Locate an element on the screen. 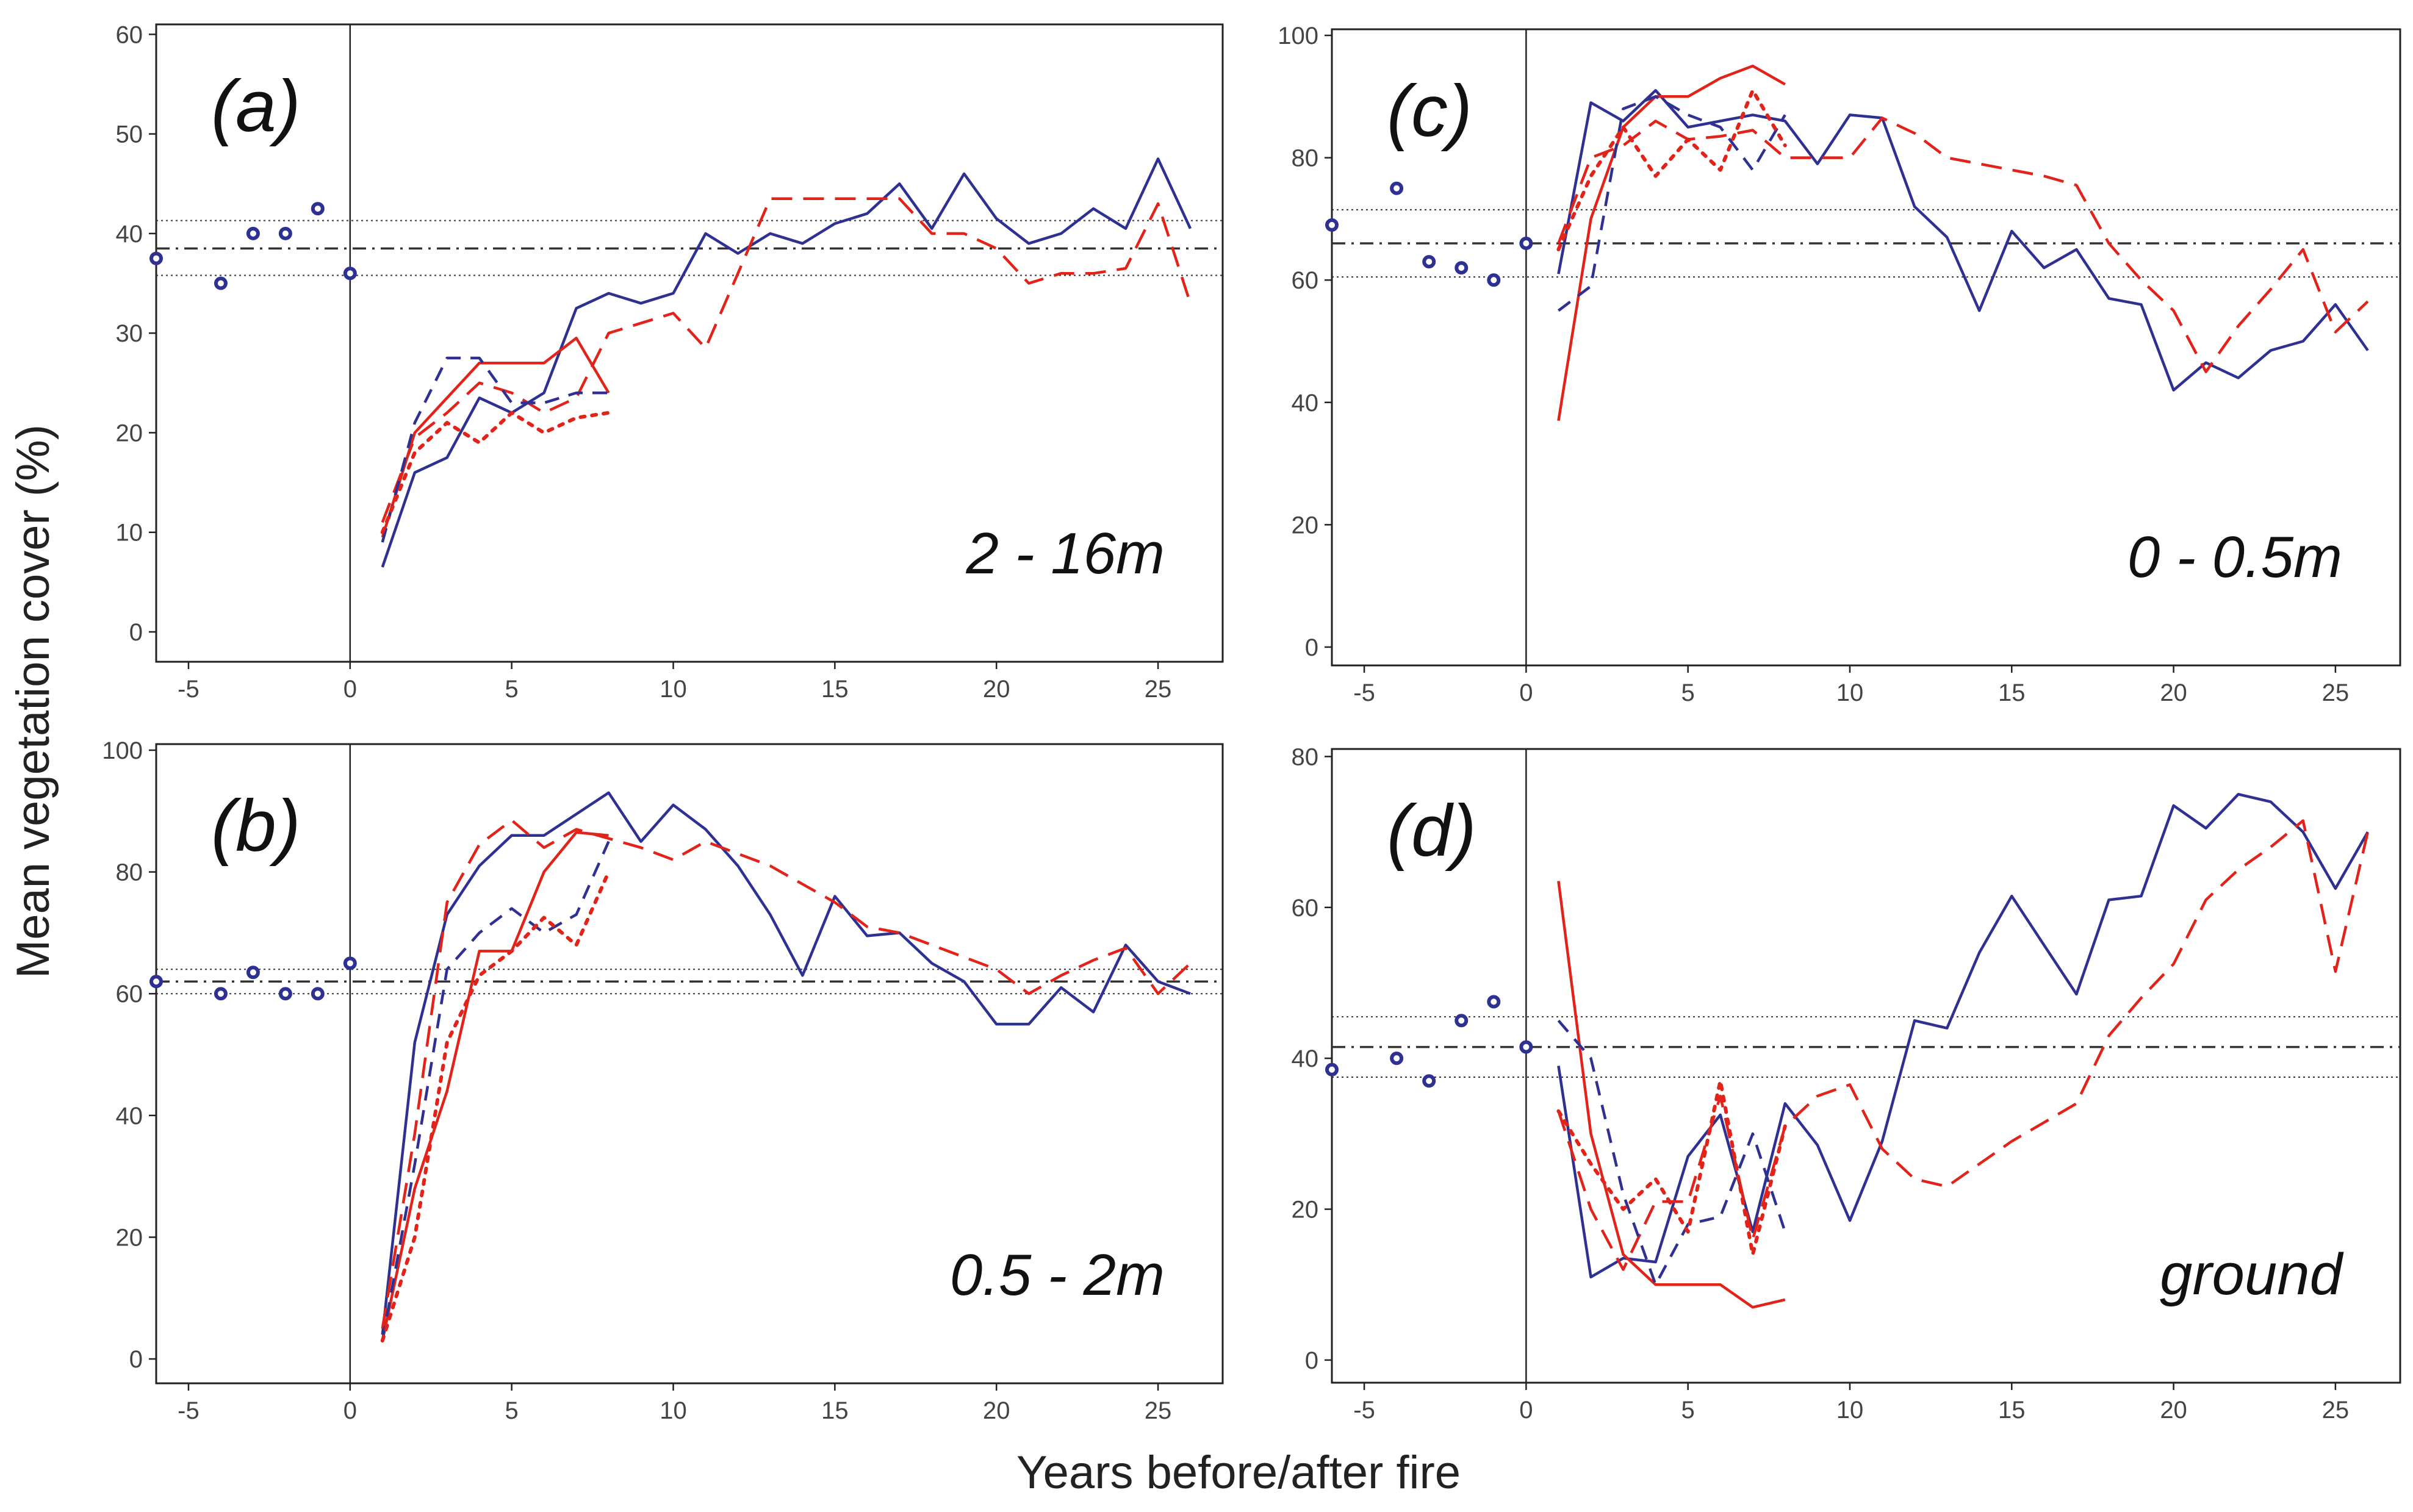 Image resolution: width=2413 pixels, height=1512 pixels. series-red-solid-c is located at coordinates (1672, 242).